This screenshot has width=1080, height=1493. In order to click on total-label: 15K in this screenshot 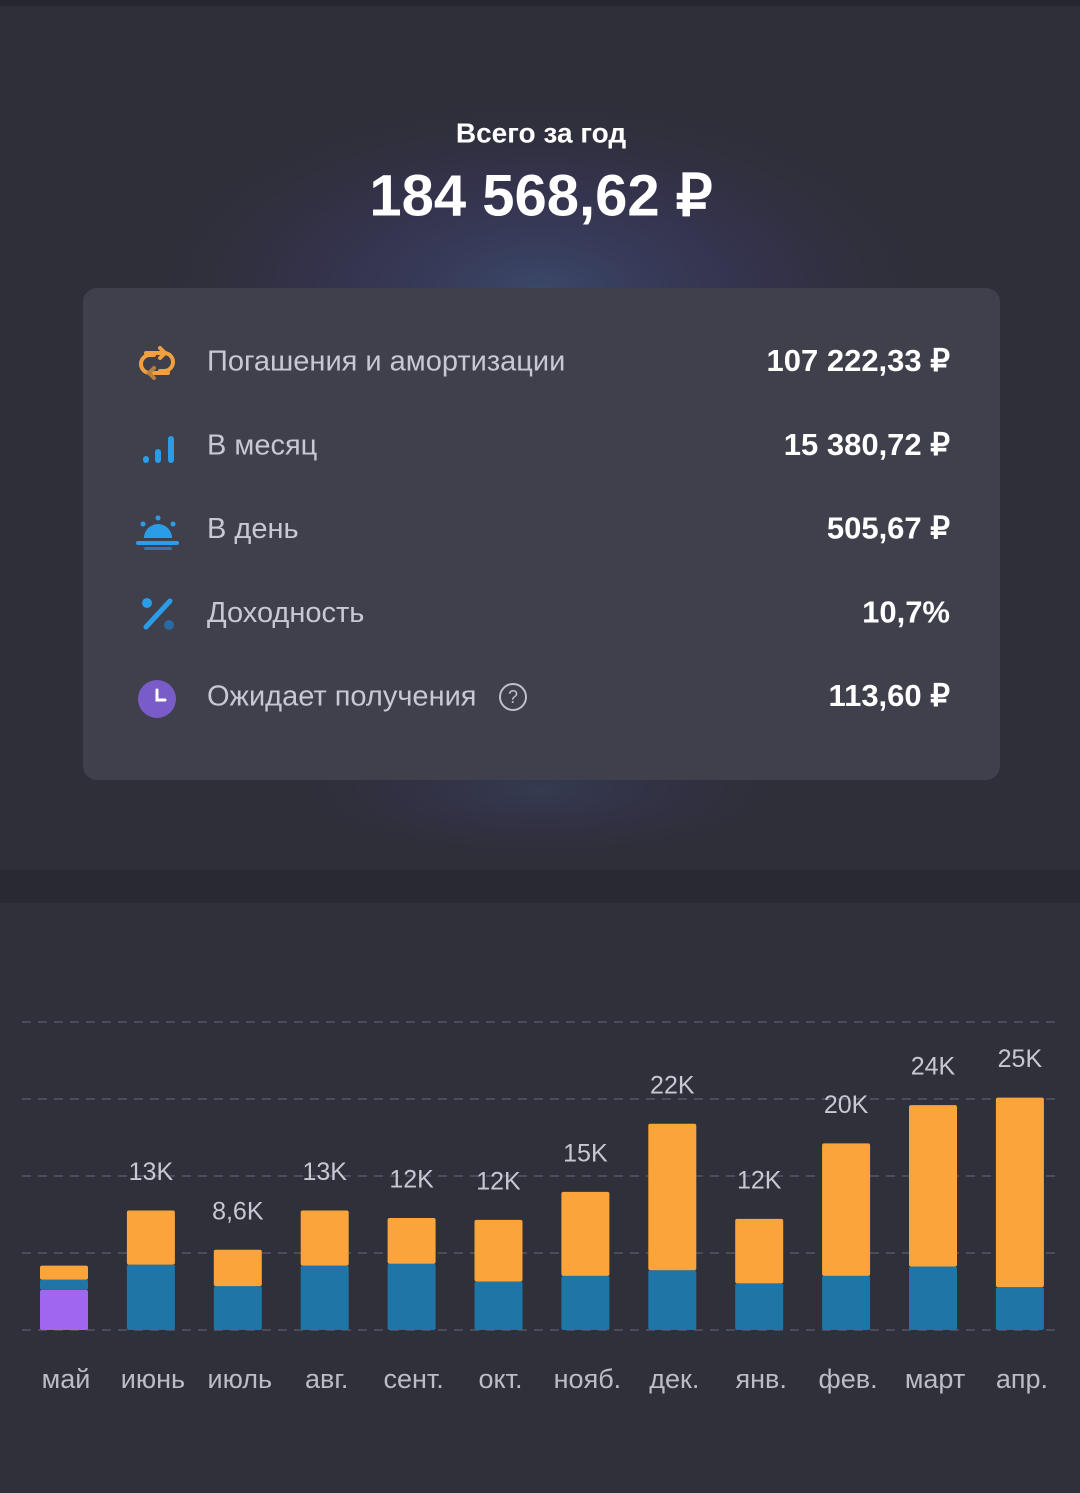, I will do `click(585, 1153)`.